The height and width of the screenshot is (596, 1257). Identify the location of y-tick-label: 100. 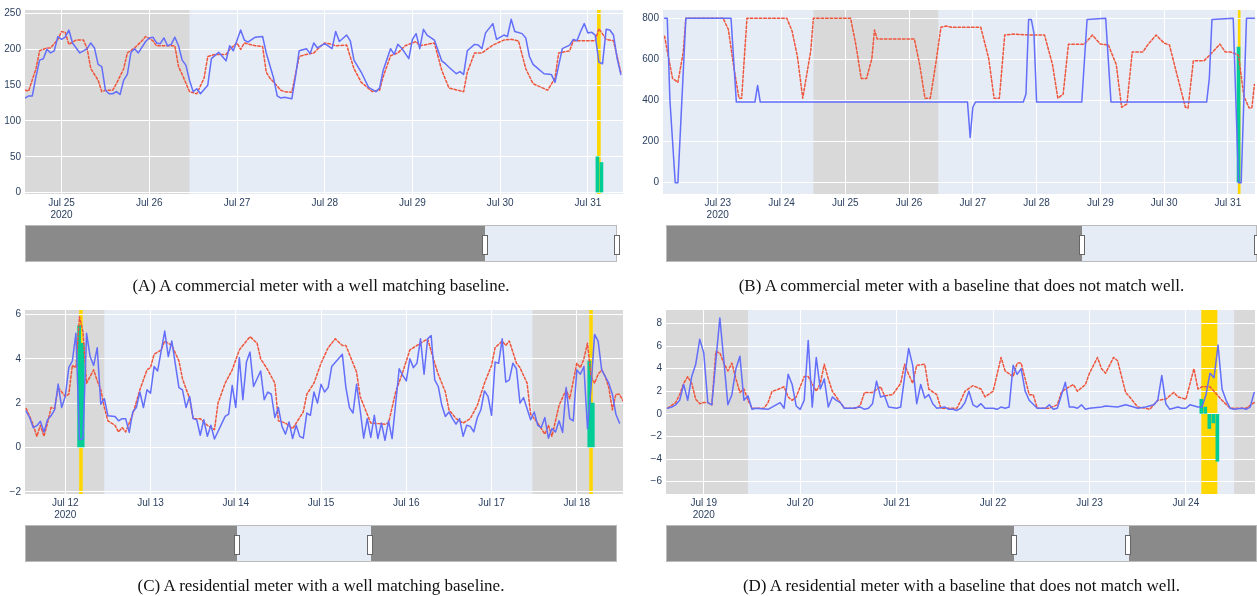
(13, 120).